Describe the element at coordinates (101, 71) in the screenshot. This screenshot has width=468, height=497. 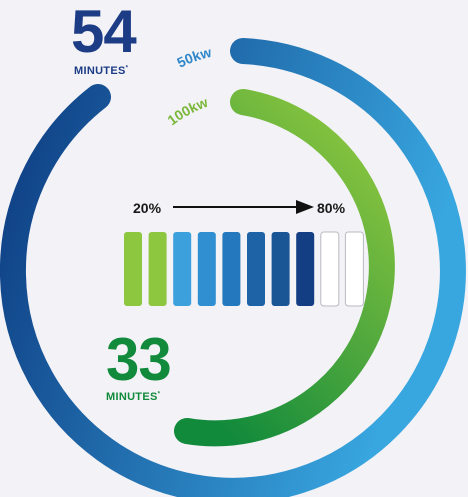
I see `minutes-50kw-label: MINUTES*` at that location.